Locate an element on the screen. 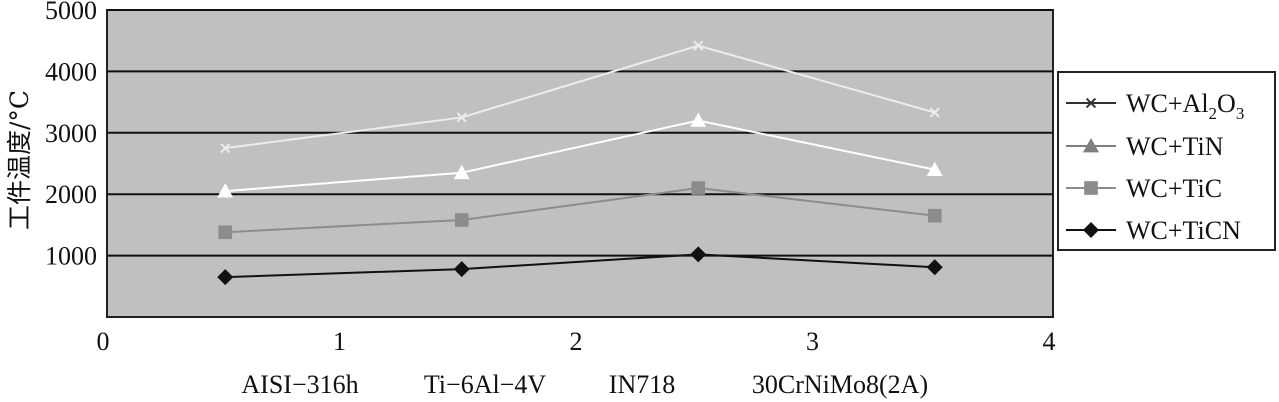  legend-item: WC+TiC is located at coordinates (1144, 188).